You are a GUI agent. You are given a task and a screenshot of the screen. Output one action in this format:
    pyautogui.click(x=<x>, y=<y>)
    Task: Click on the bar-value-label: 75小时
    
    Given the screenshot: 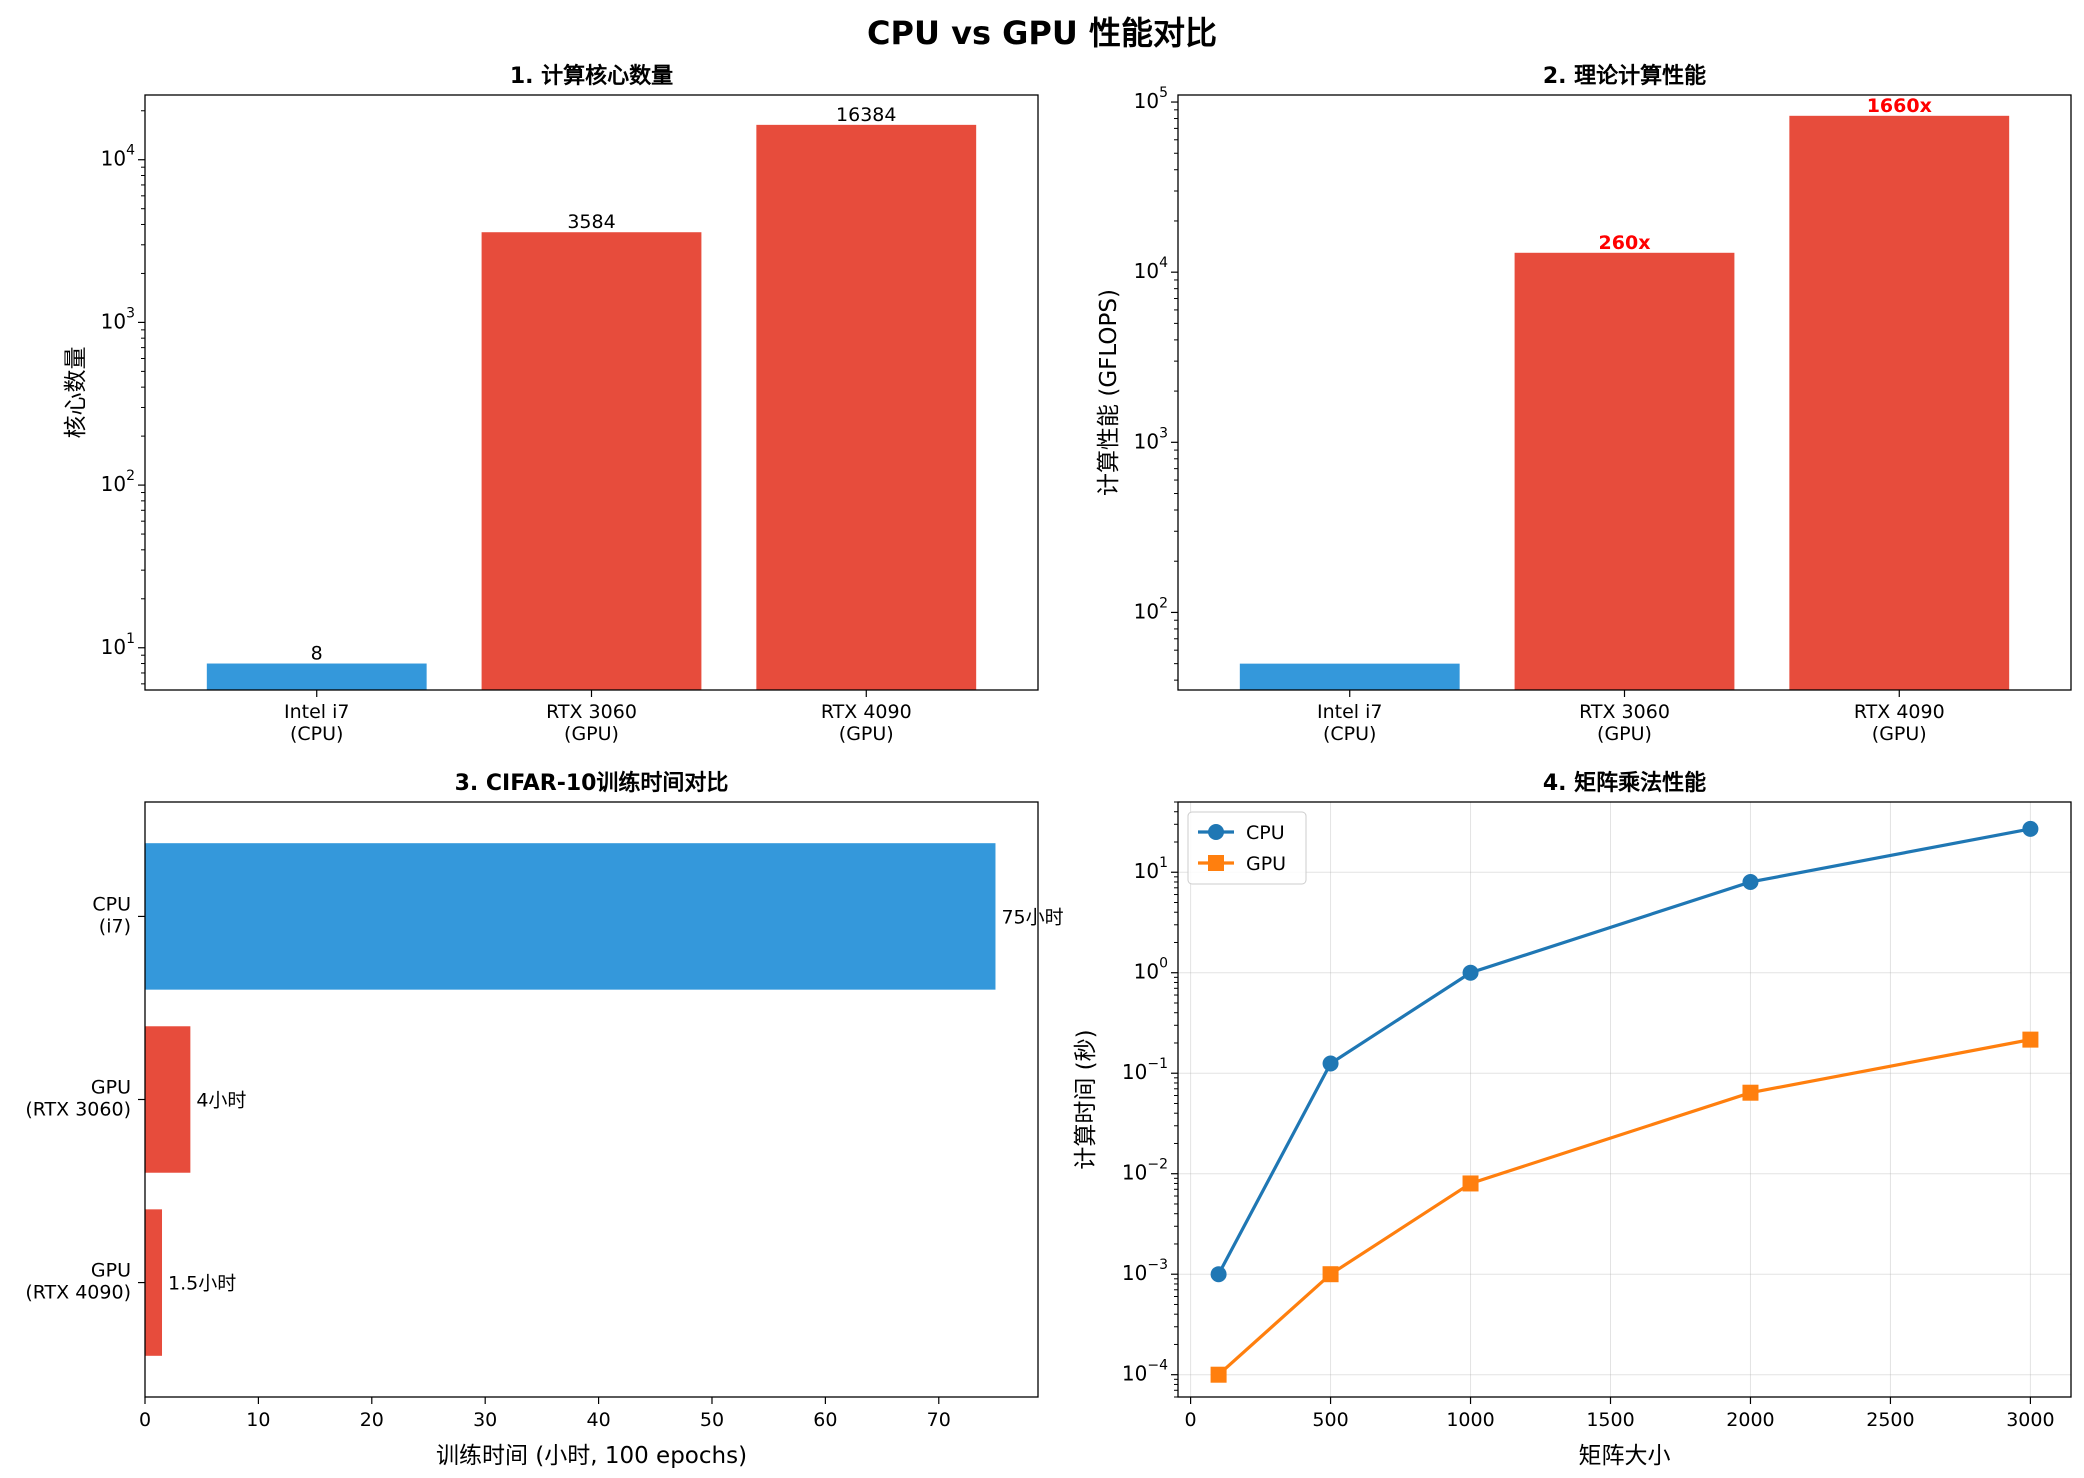 What is the action you would take?
    pyautogui.click(x=1032, y=917)
    